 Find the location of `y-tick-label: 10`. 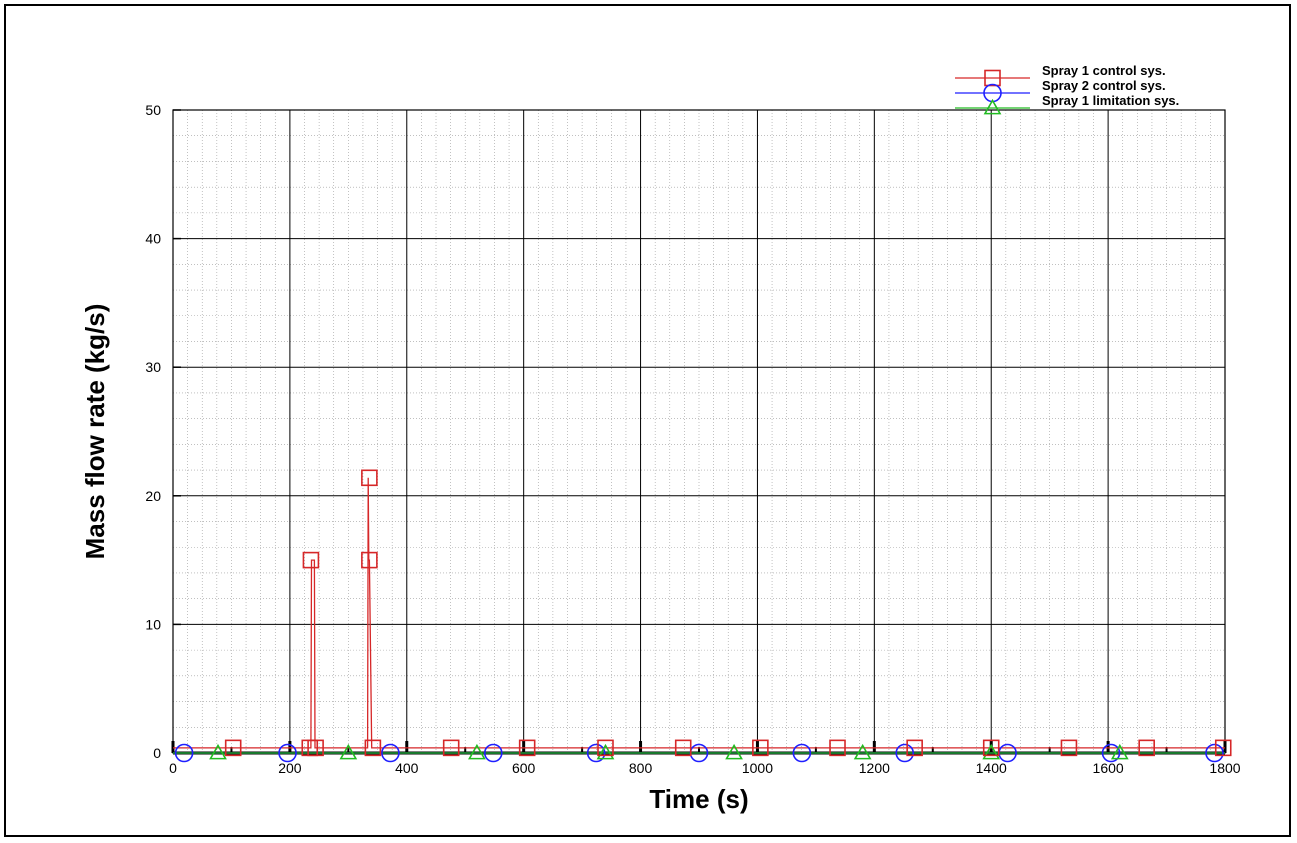

y-tick-label: 10 is located at coordinates (153, 624).